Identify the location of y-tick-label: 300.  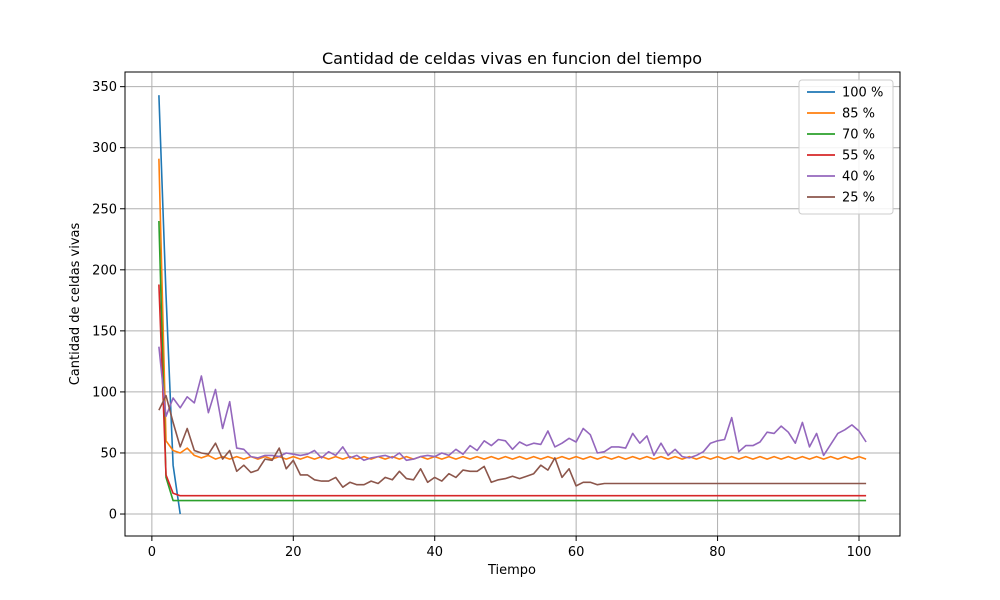
(104, 148).